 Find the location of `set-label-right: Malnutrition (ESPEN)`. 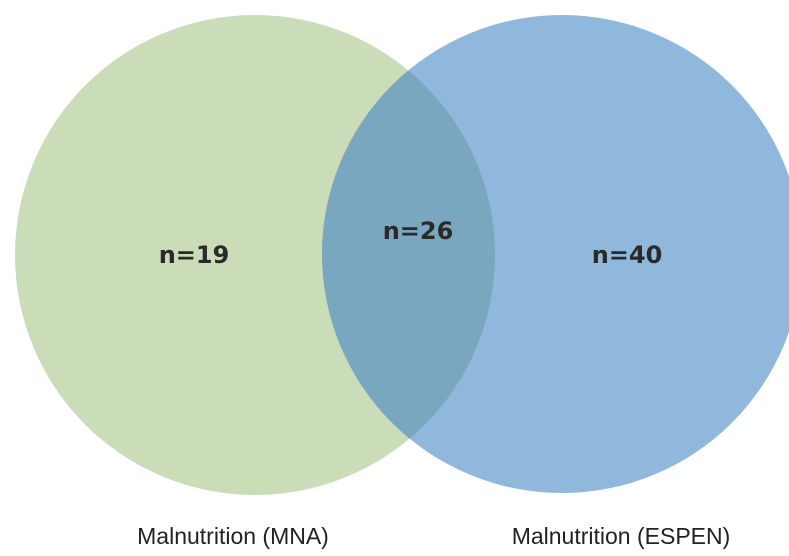

set-label-right: Malnutrition (ESPEN) is located at coordinates (621, 536).